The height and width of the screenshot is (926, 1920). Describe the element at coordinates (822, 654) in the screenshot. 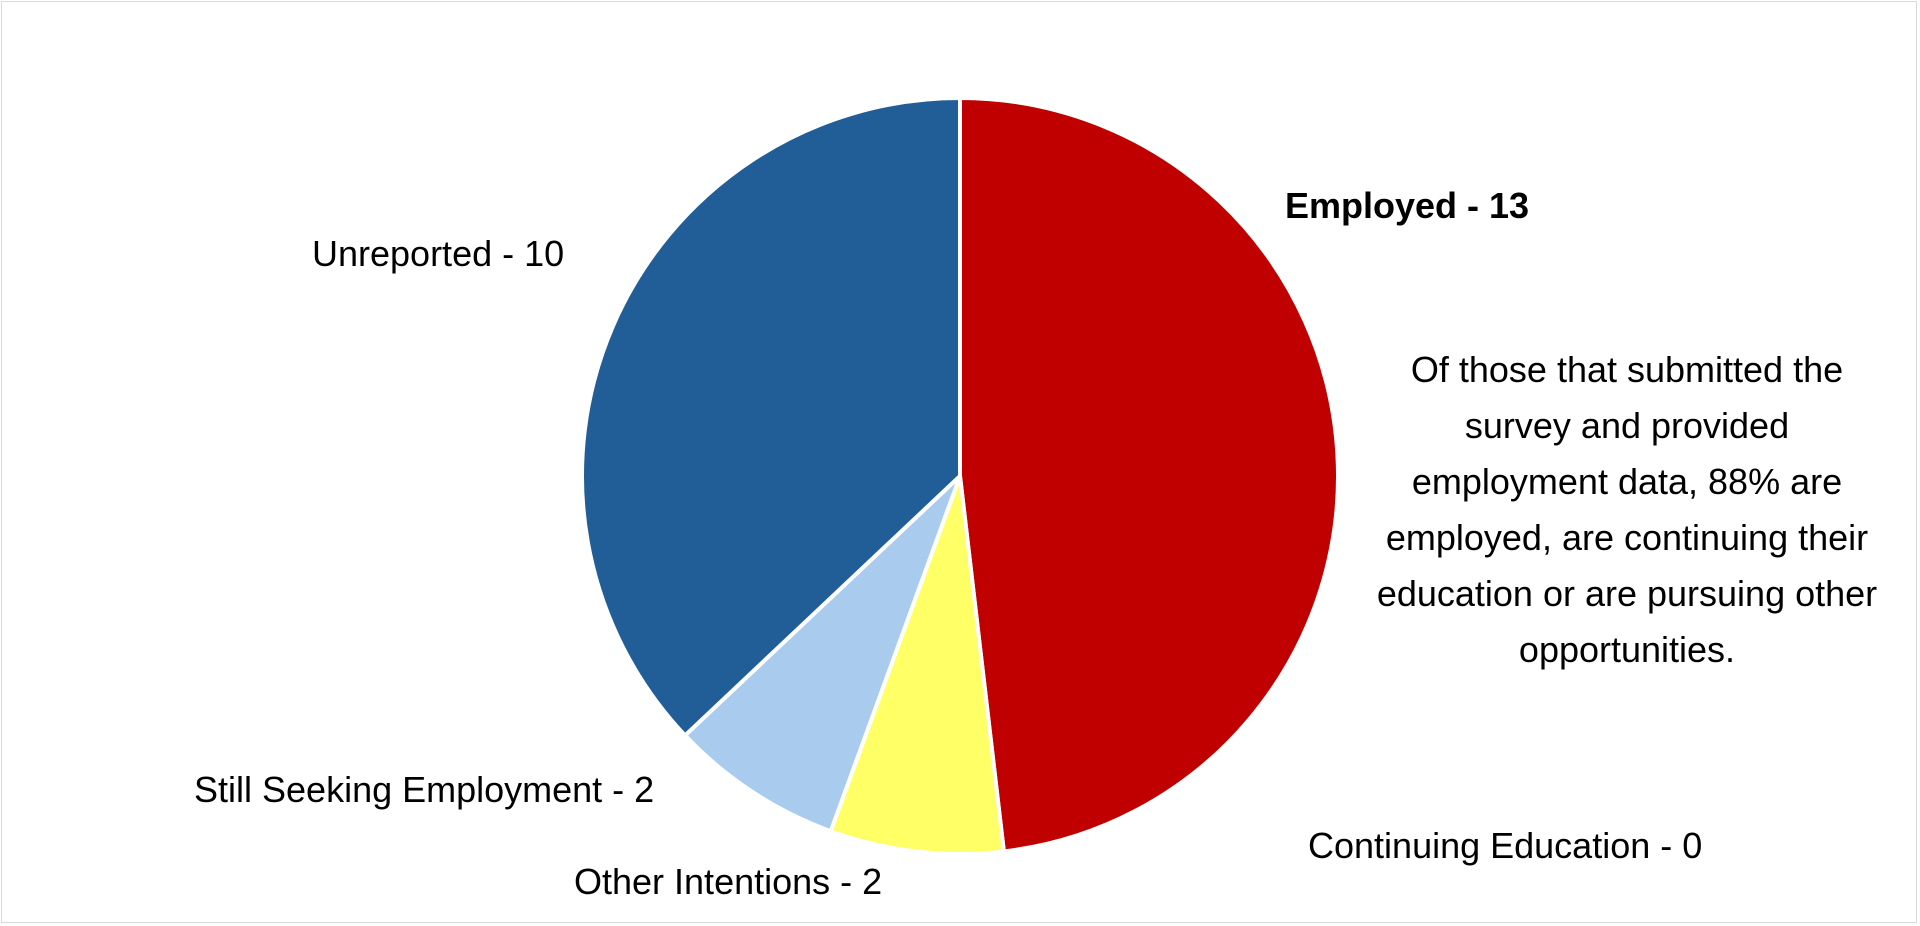

I see `pie-slice-still-seeking-employment` at that location.